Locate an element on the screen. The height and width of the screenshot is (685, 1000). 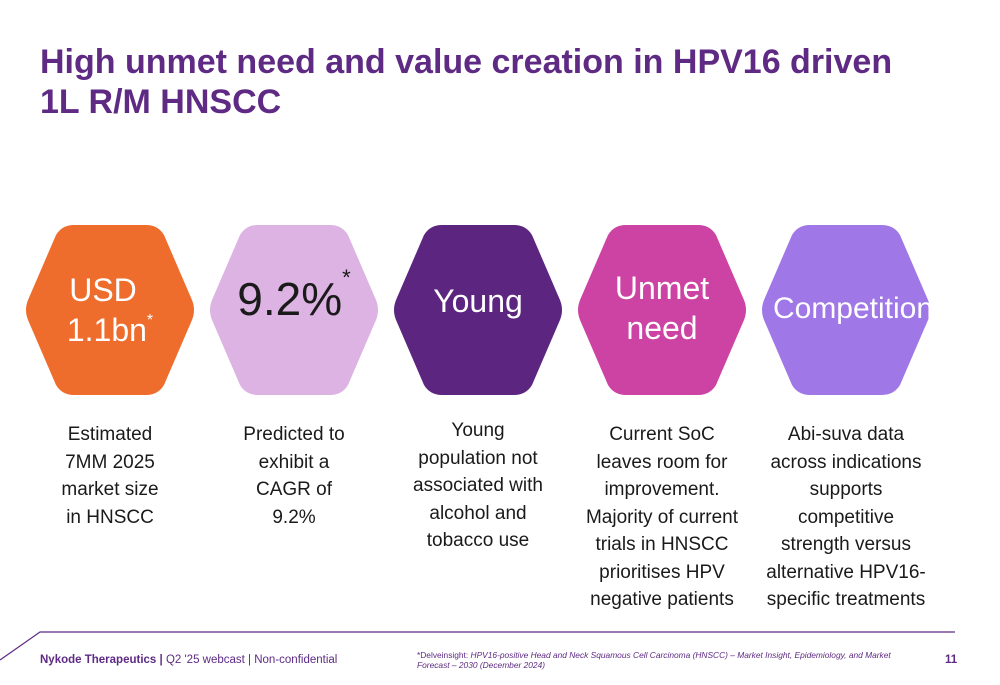
description-line: Predicted to is located at coordinates (294, 434).